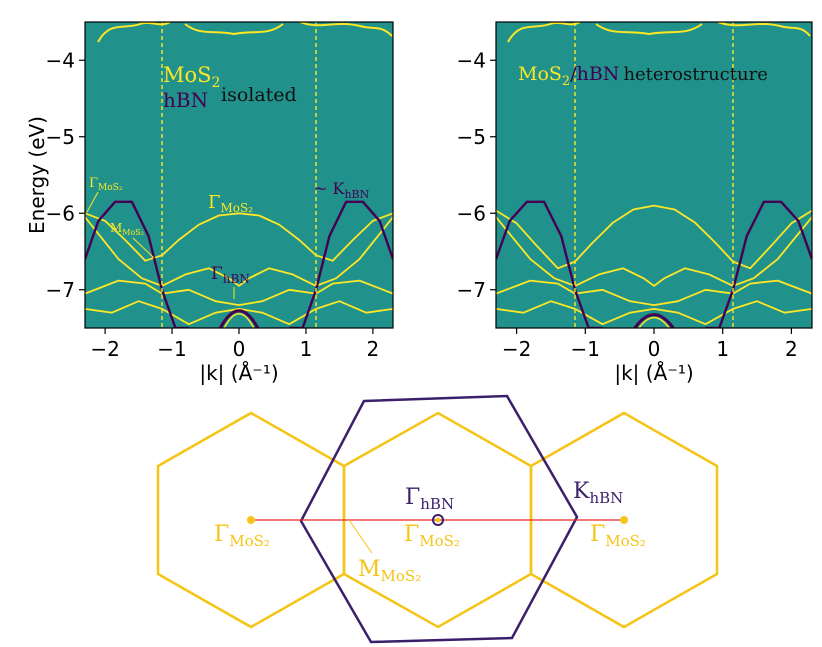 The width and height of the screenshot is (822, 647). What do you see at coordinates (230, 275) in the screenshot?
I see `anno-gamma-hbn: ΓhBN` at bounding box center [230, 275].